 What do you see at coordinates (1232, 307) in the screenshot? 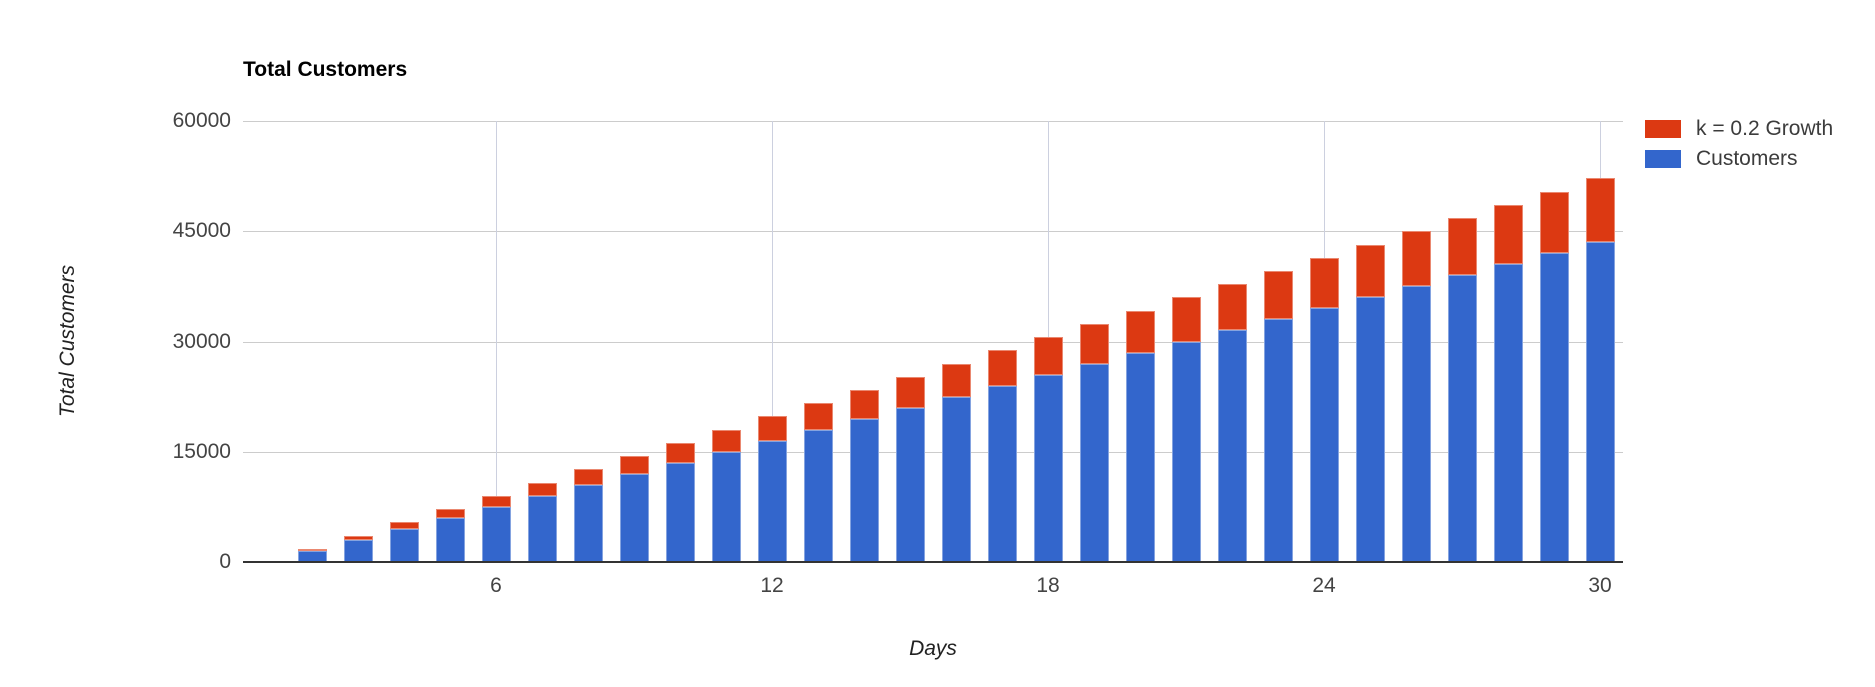
I see `bar-day-22-k-0-2-growth` at bounding box center [1232, 307].